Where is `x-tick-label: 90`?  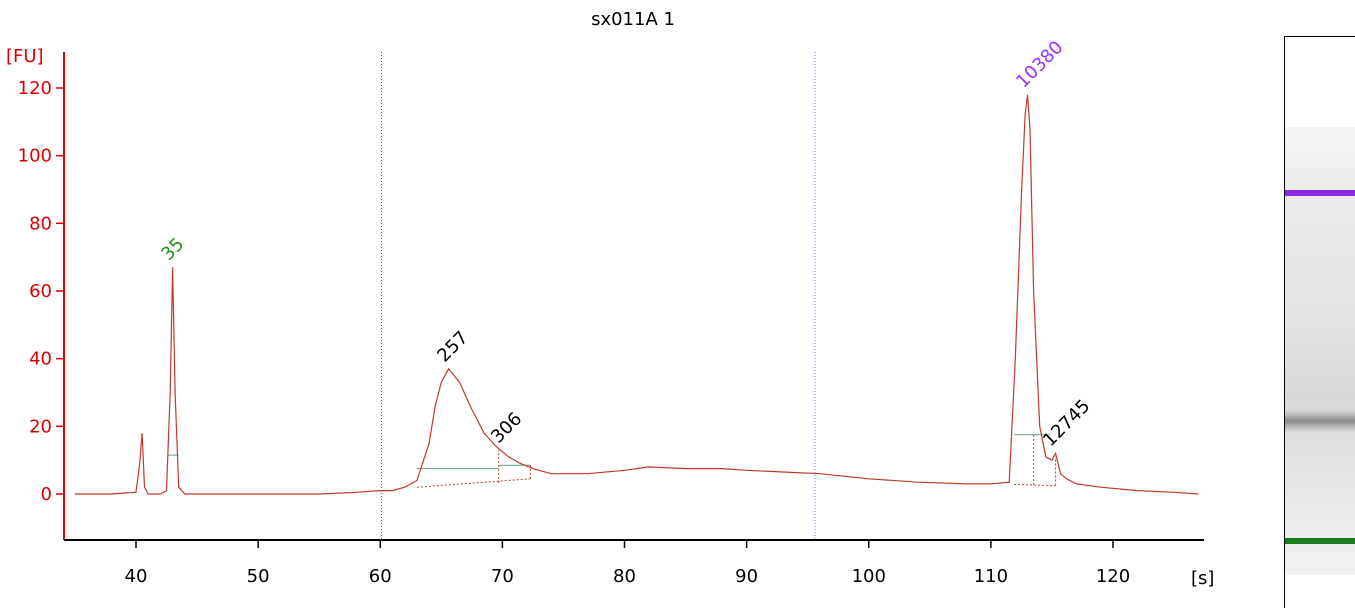 x-tick-label: 90 is located at coordinates (746, 576).